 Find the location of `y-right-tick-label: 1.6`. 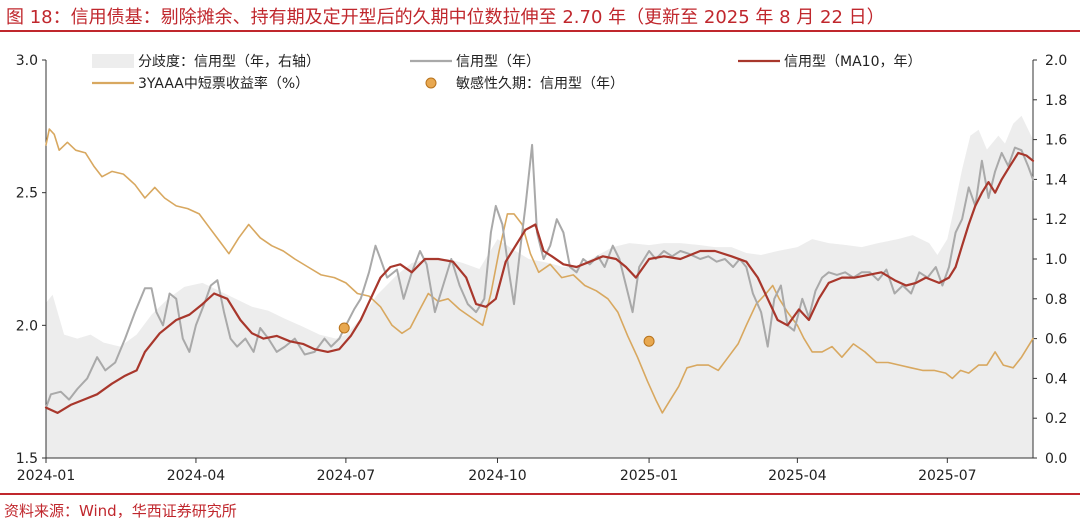

y-right-tick-label: 1.6 is located at coordinates (1056, 141).